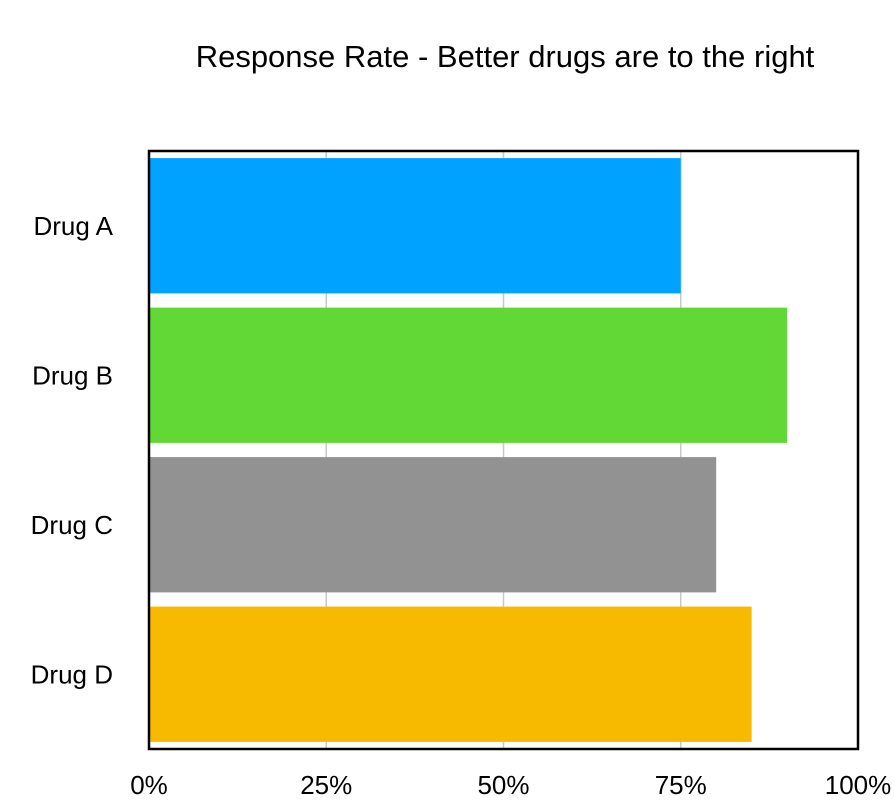  I want to click on x-tick-label: 50%, so click(503, 785).